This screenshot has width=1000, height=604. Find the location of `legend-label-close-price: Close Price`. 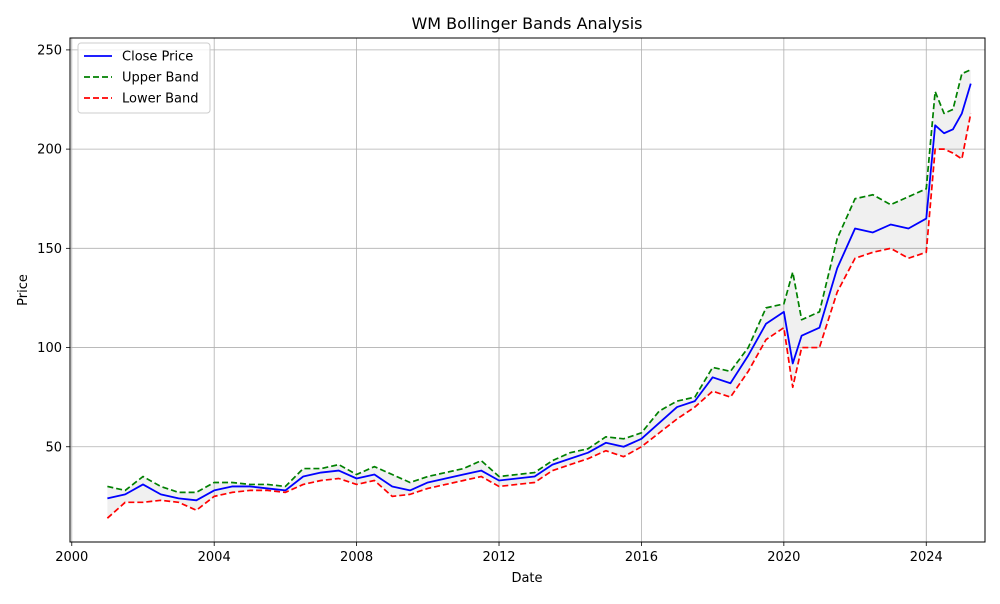

legend-label-close-price: Close Price is located at coordinates (157, 57).